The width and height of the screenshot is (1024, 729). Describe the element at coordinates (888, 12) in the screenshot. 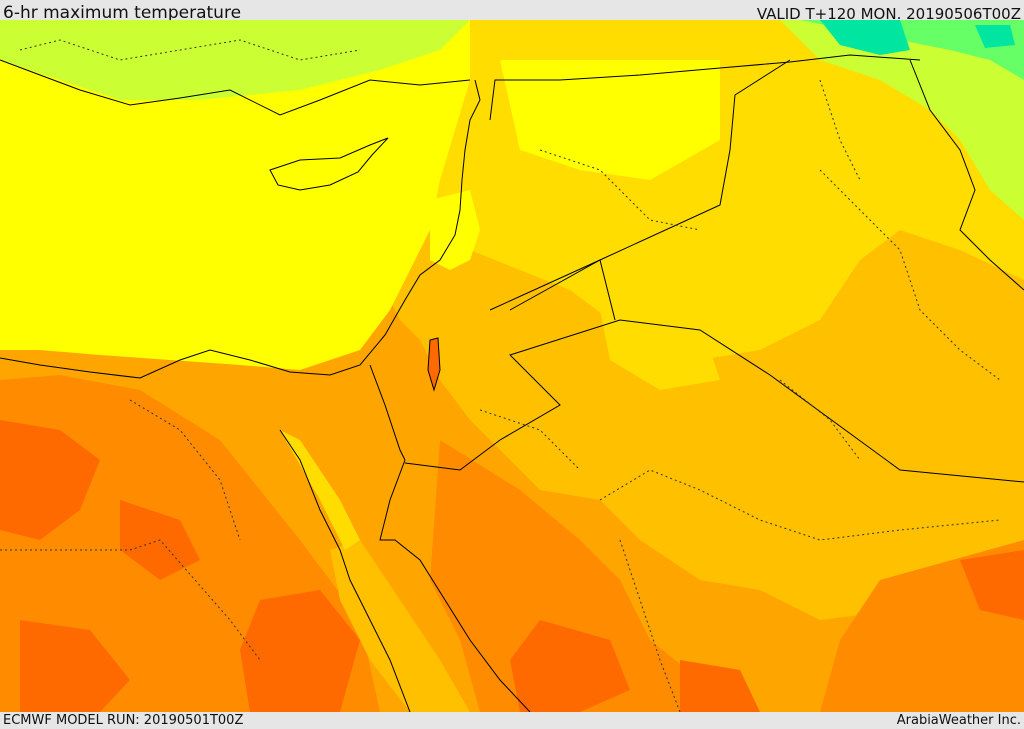

I see `valid-time: VALID T+120 MON. 20190506T00Z` at that location.